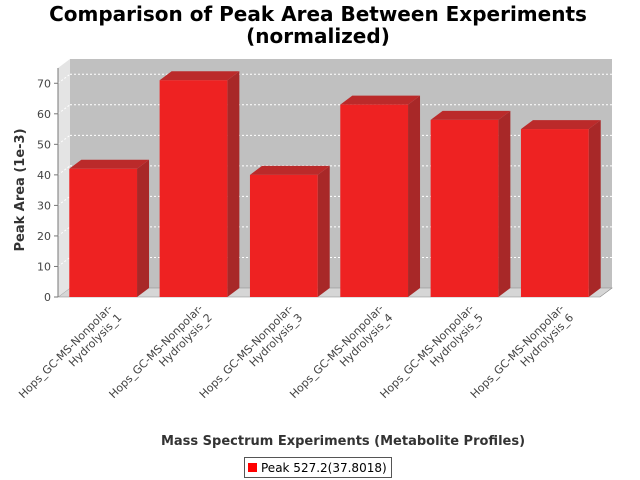 Image resolution: width=640 pixels, height=480 pixels. I want to click on legend-swatch, so click(252, 467).